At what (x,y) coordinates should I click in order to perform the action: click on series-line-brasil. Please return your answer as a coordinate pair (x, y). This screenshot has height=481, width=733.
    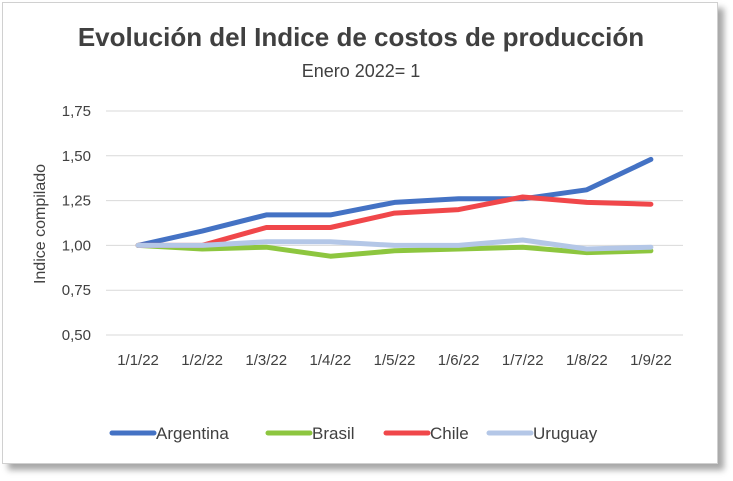
    Looking at the image, I should click on (394, 250).